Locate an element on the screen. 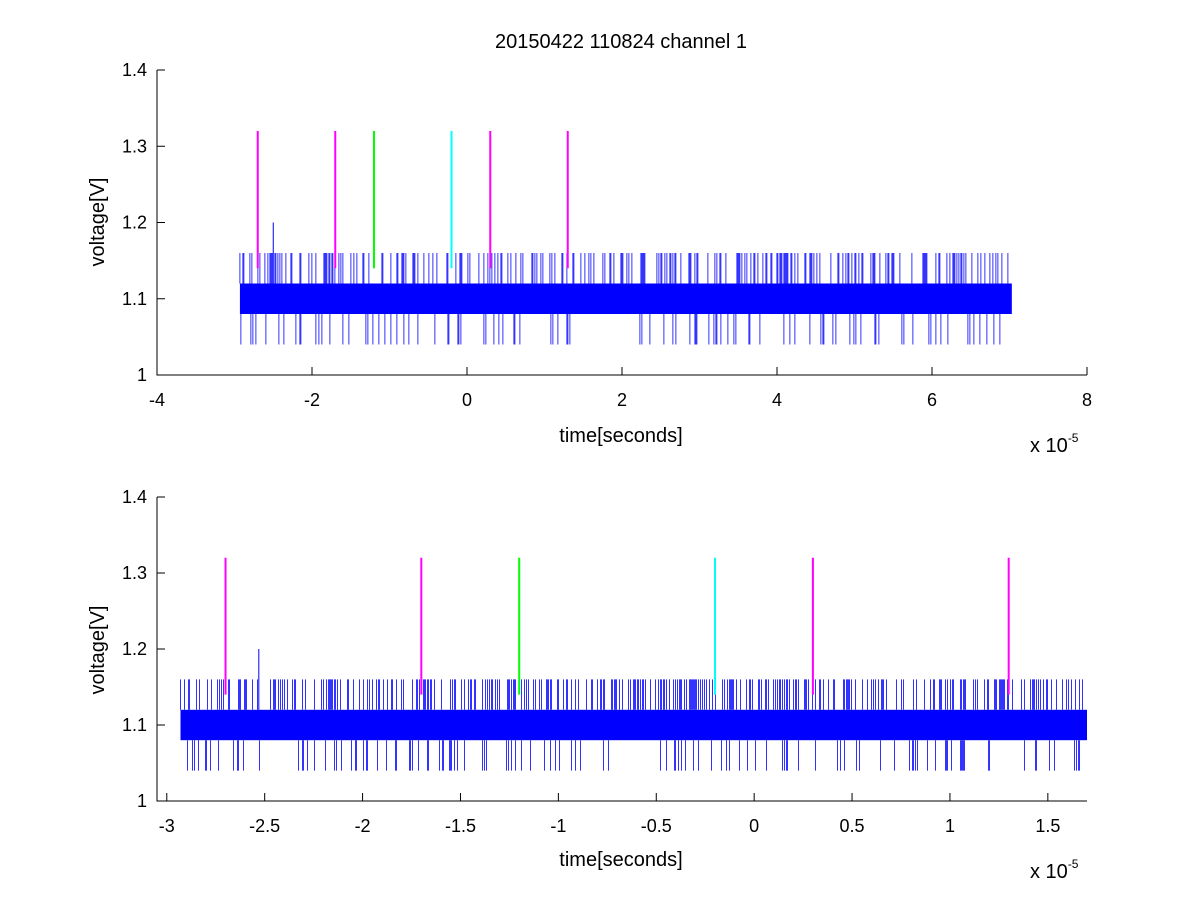 Image resolution: width=1200 pixels, height=901 pixels. x-tick-label: -2.5 is located at coordinates (264, 826).